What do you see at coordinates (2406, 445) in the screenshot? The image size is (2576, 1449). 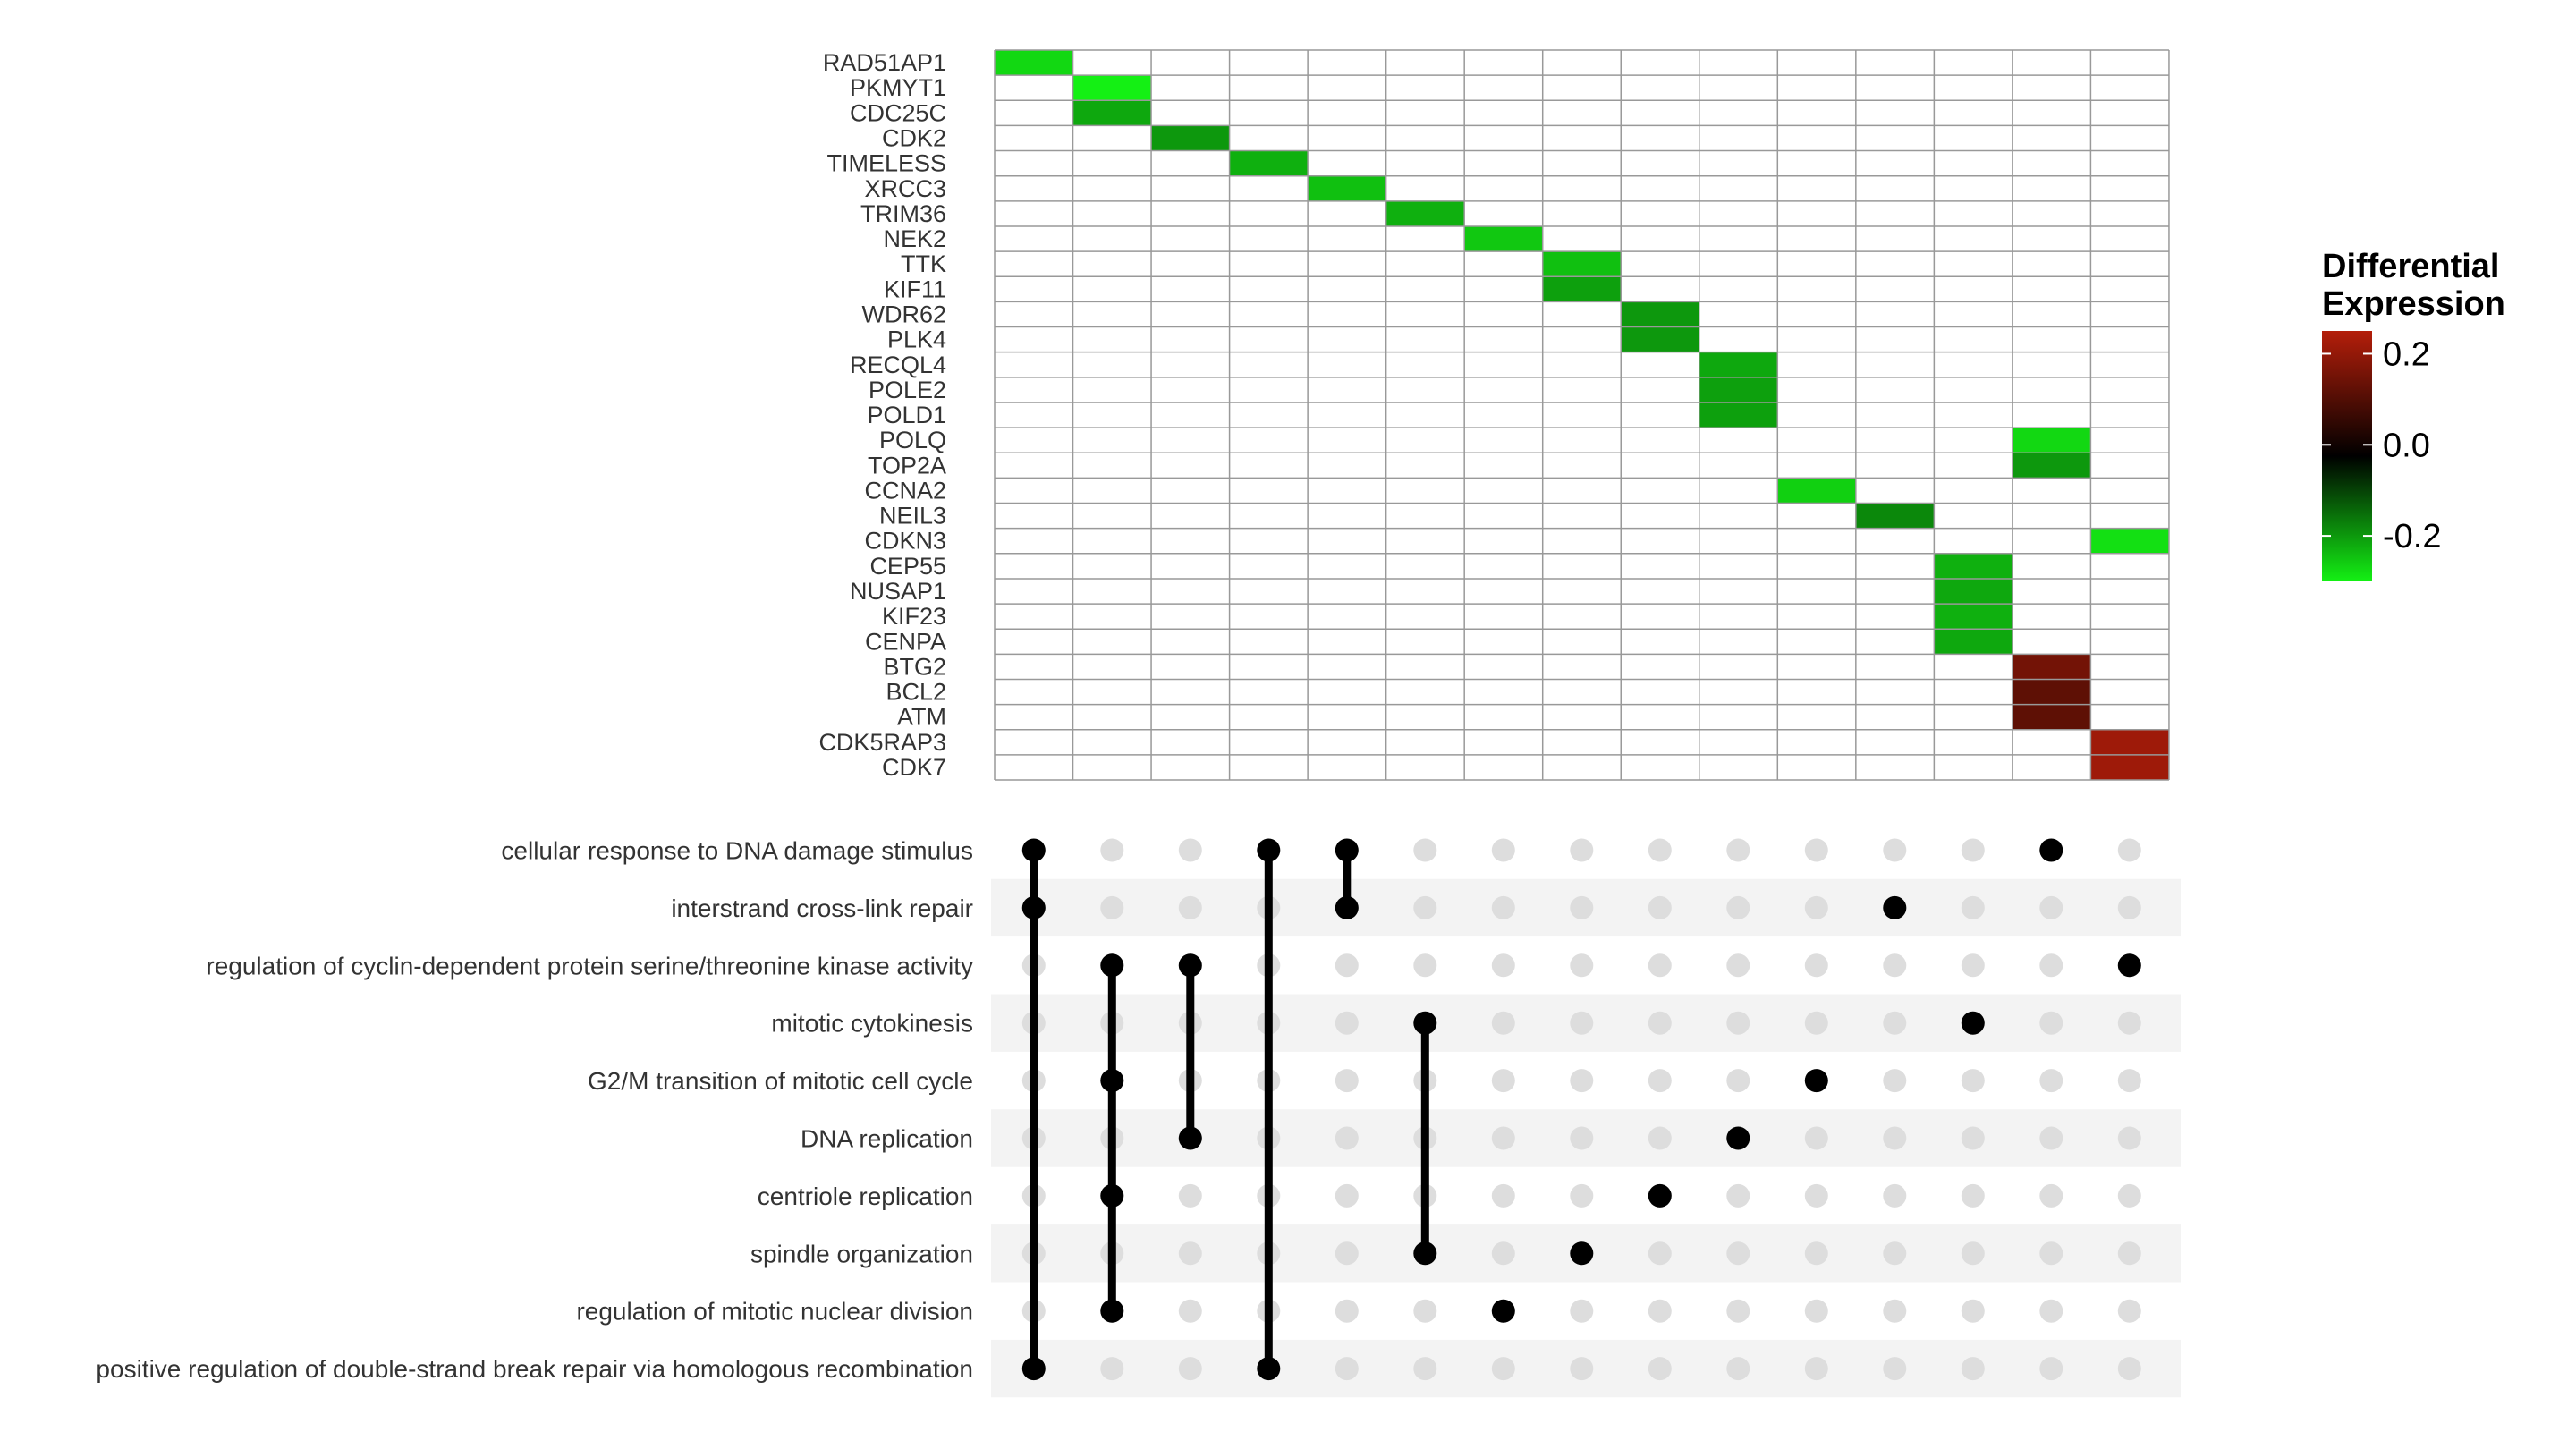 I see `legend-tick-label: 0.0` at bounding box center [2406, 445].